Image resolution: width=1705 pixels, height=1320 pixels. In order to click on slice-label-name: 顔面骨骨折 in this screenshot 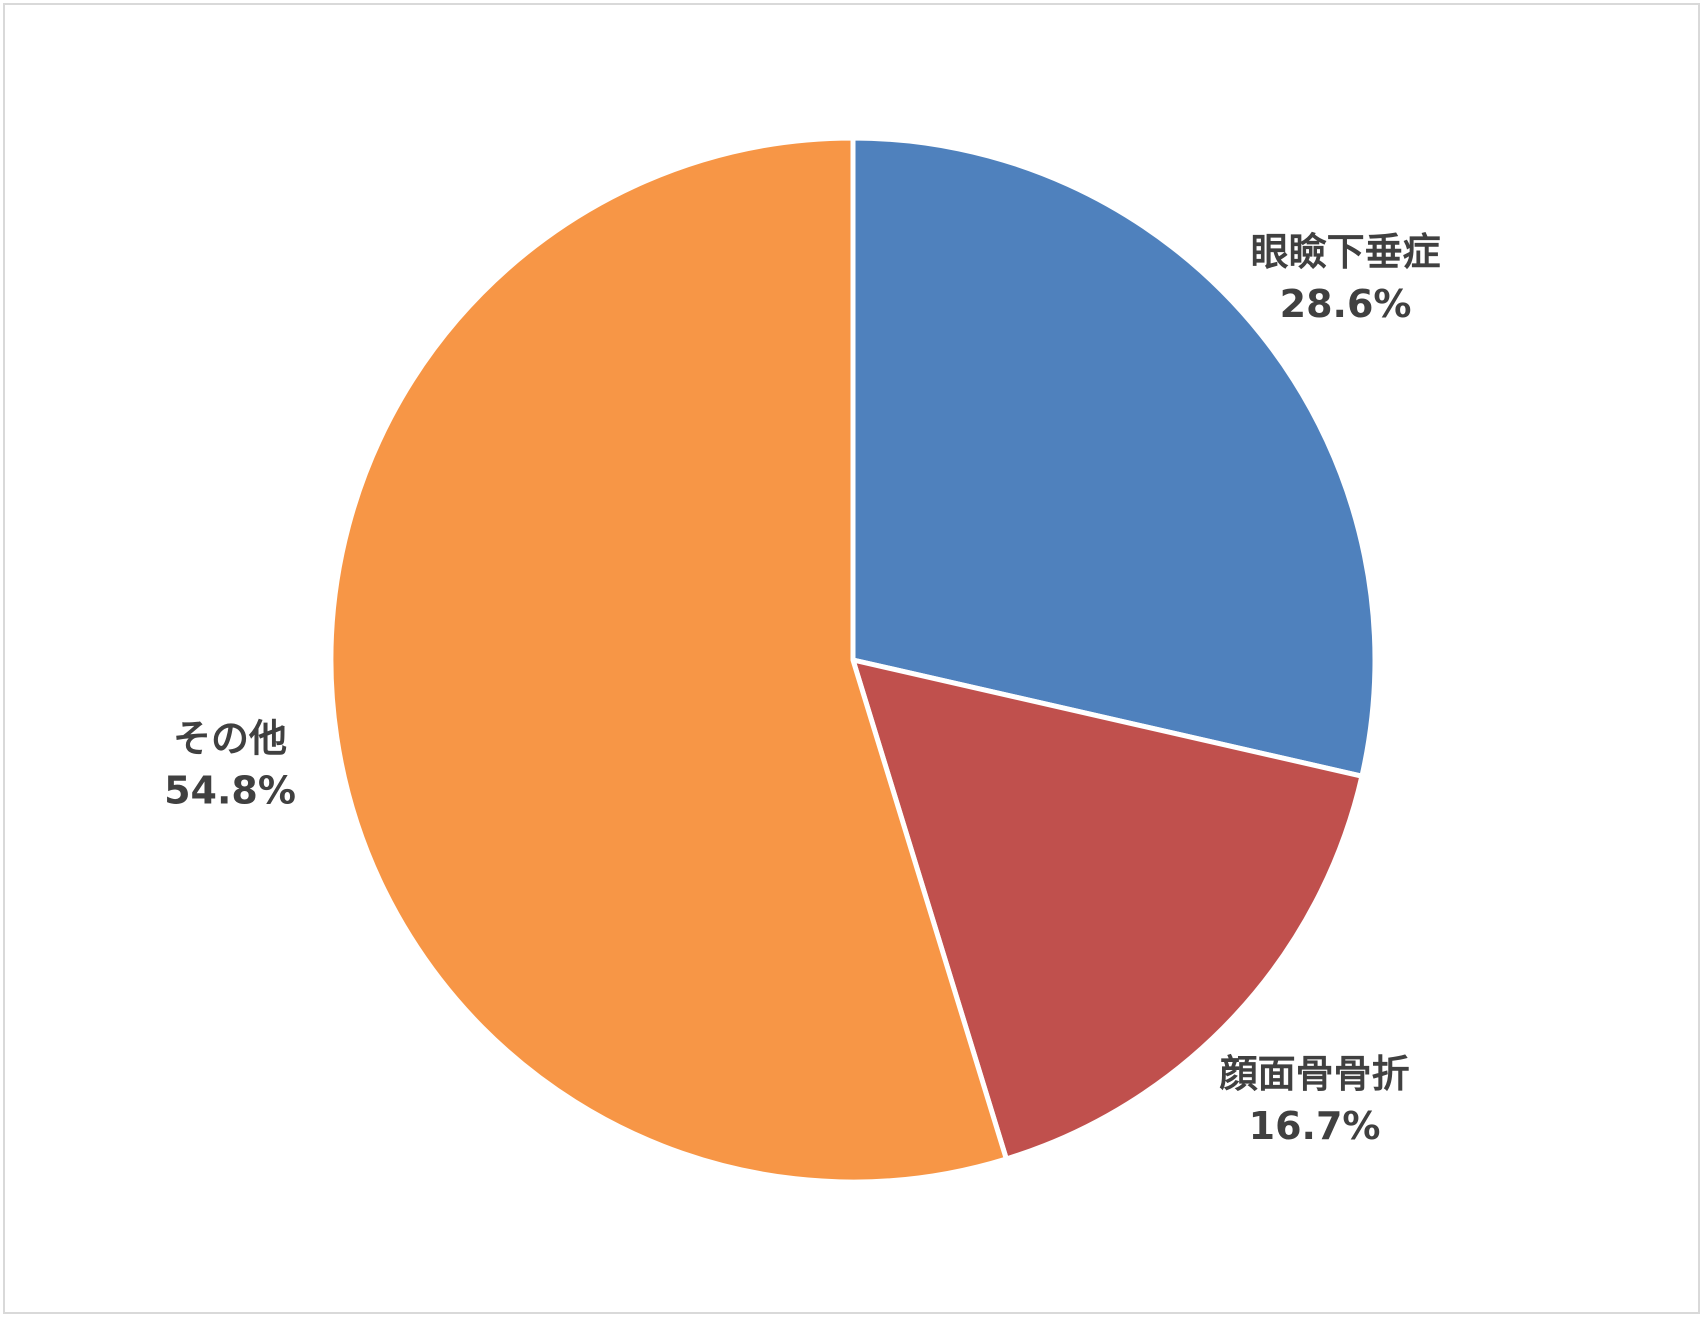, I will do `click(1315, 1074)`.